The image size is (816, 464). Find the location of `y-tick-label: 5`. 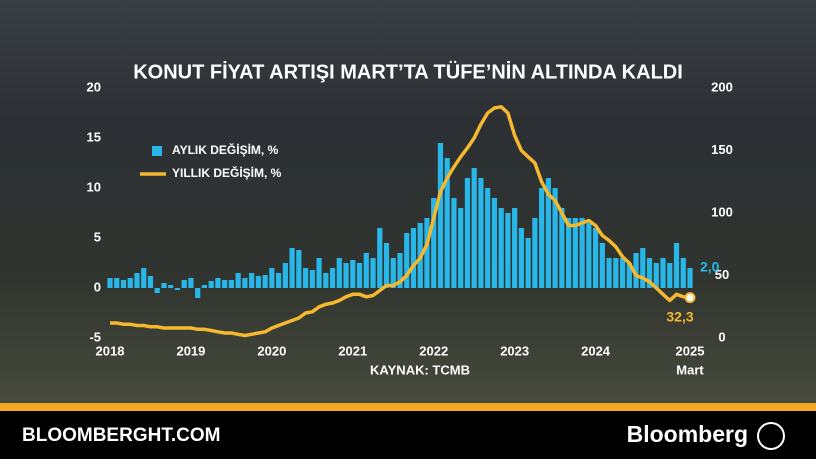

y-tick-label: 5 is located at coordinates (97, 236).